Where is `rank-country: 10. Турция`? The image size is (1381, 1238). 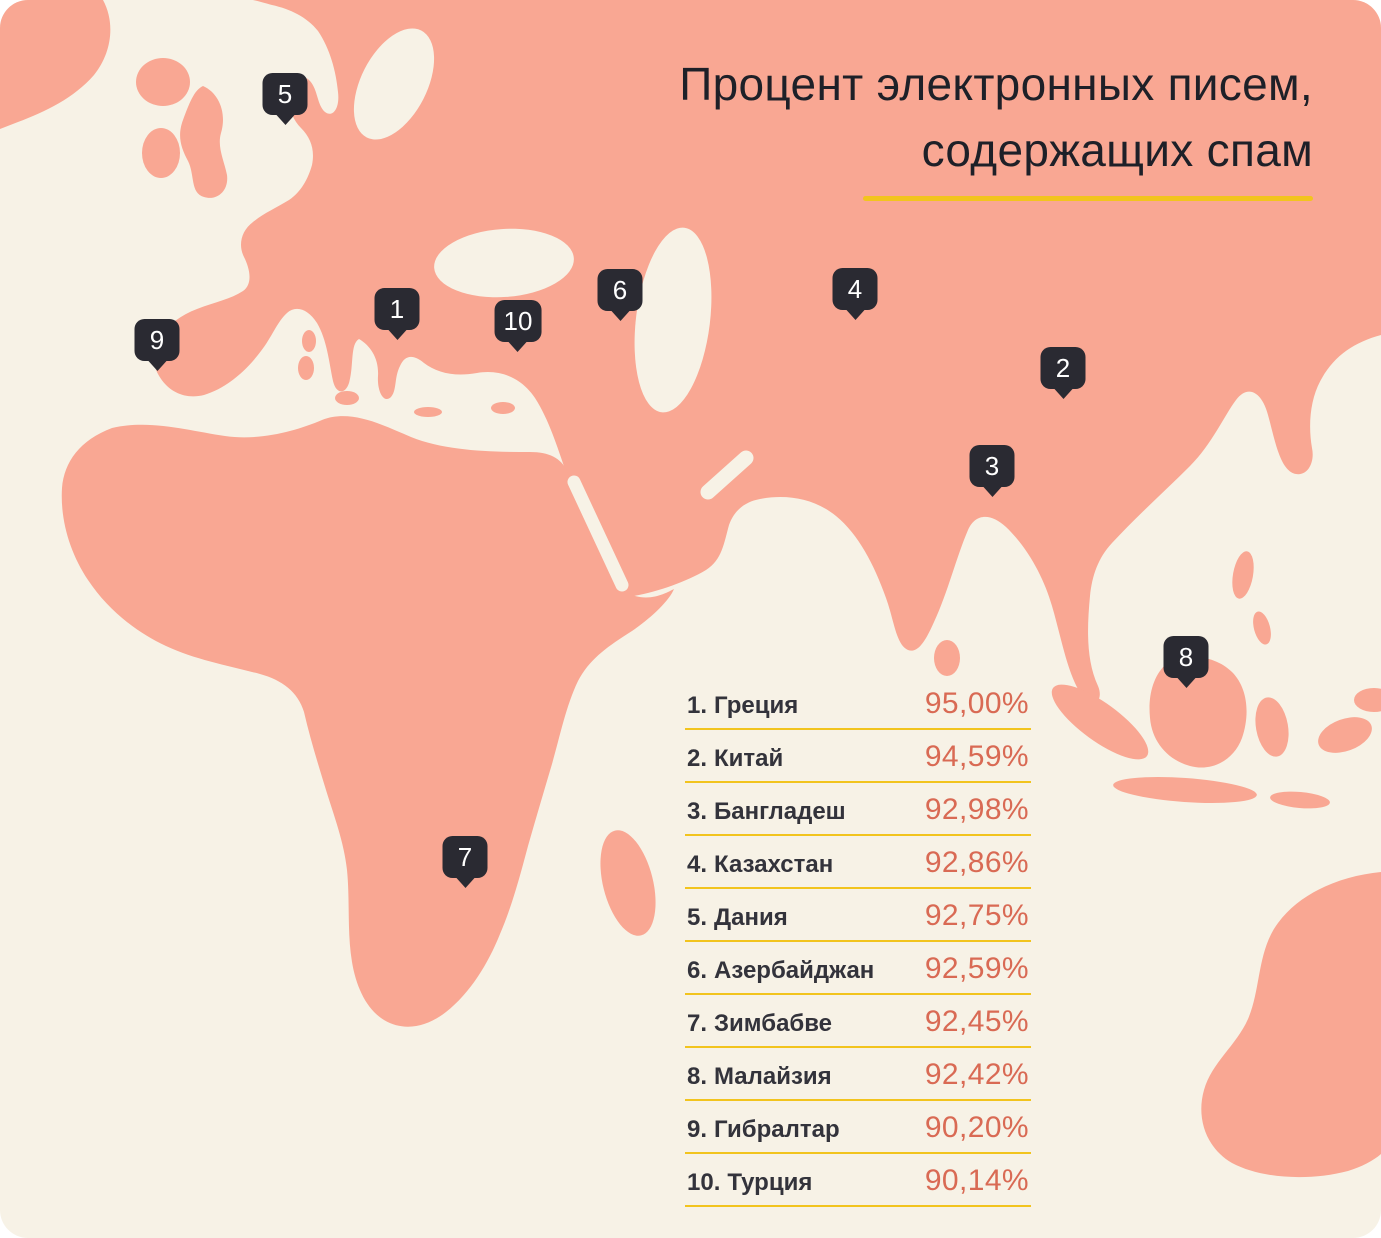
rank-country: 10. Турция is located at coordinates (749, 1183).